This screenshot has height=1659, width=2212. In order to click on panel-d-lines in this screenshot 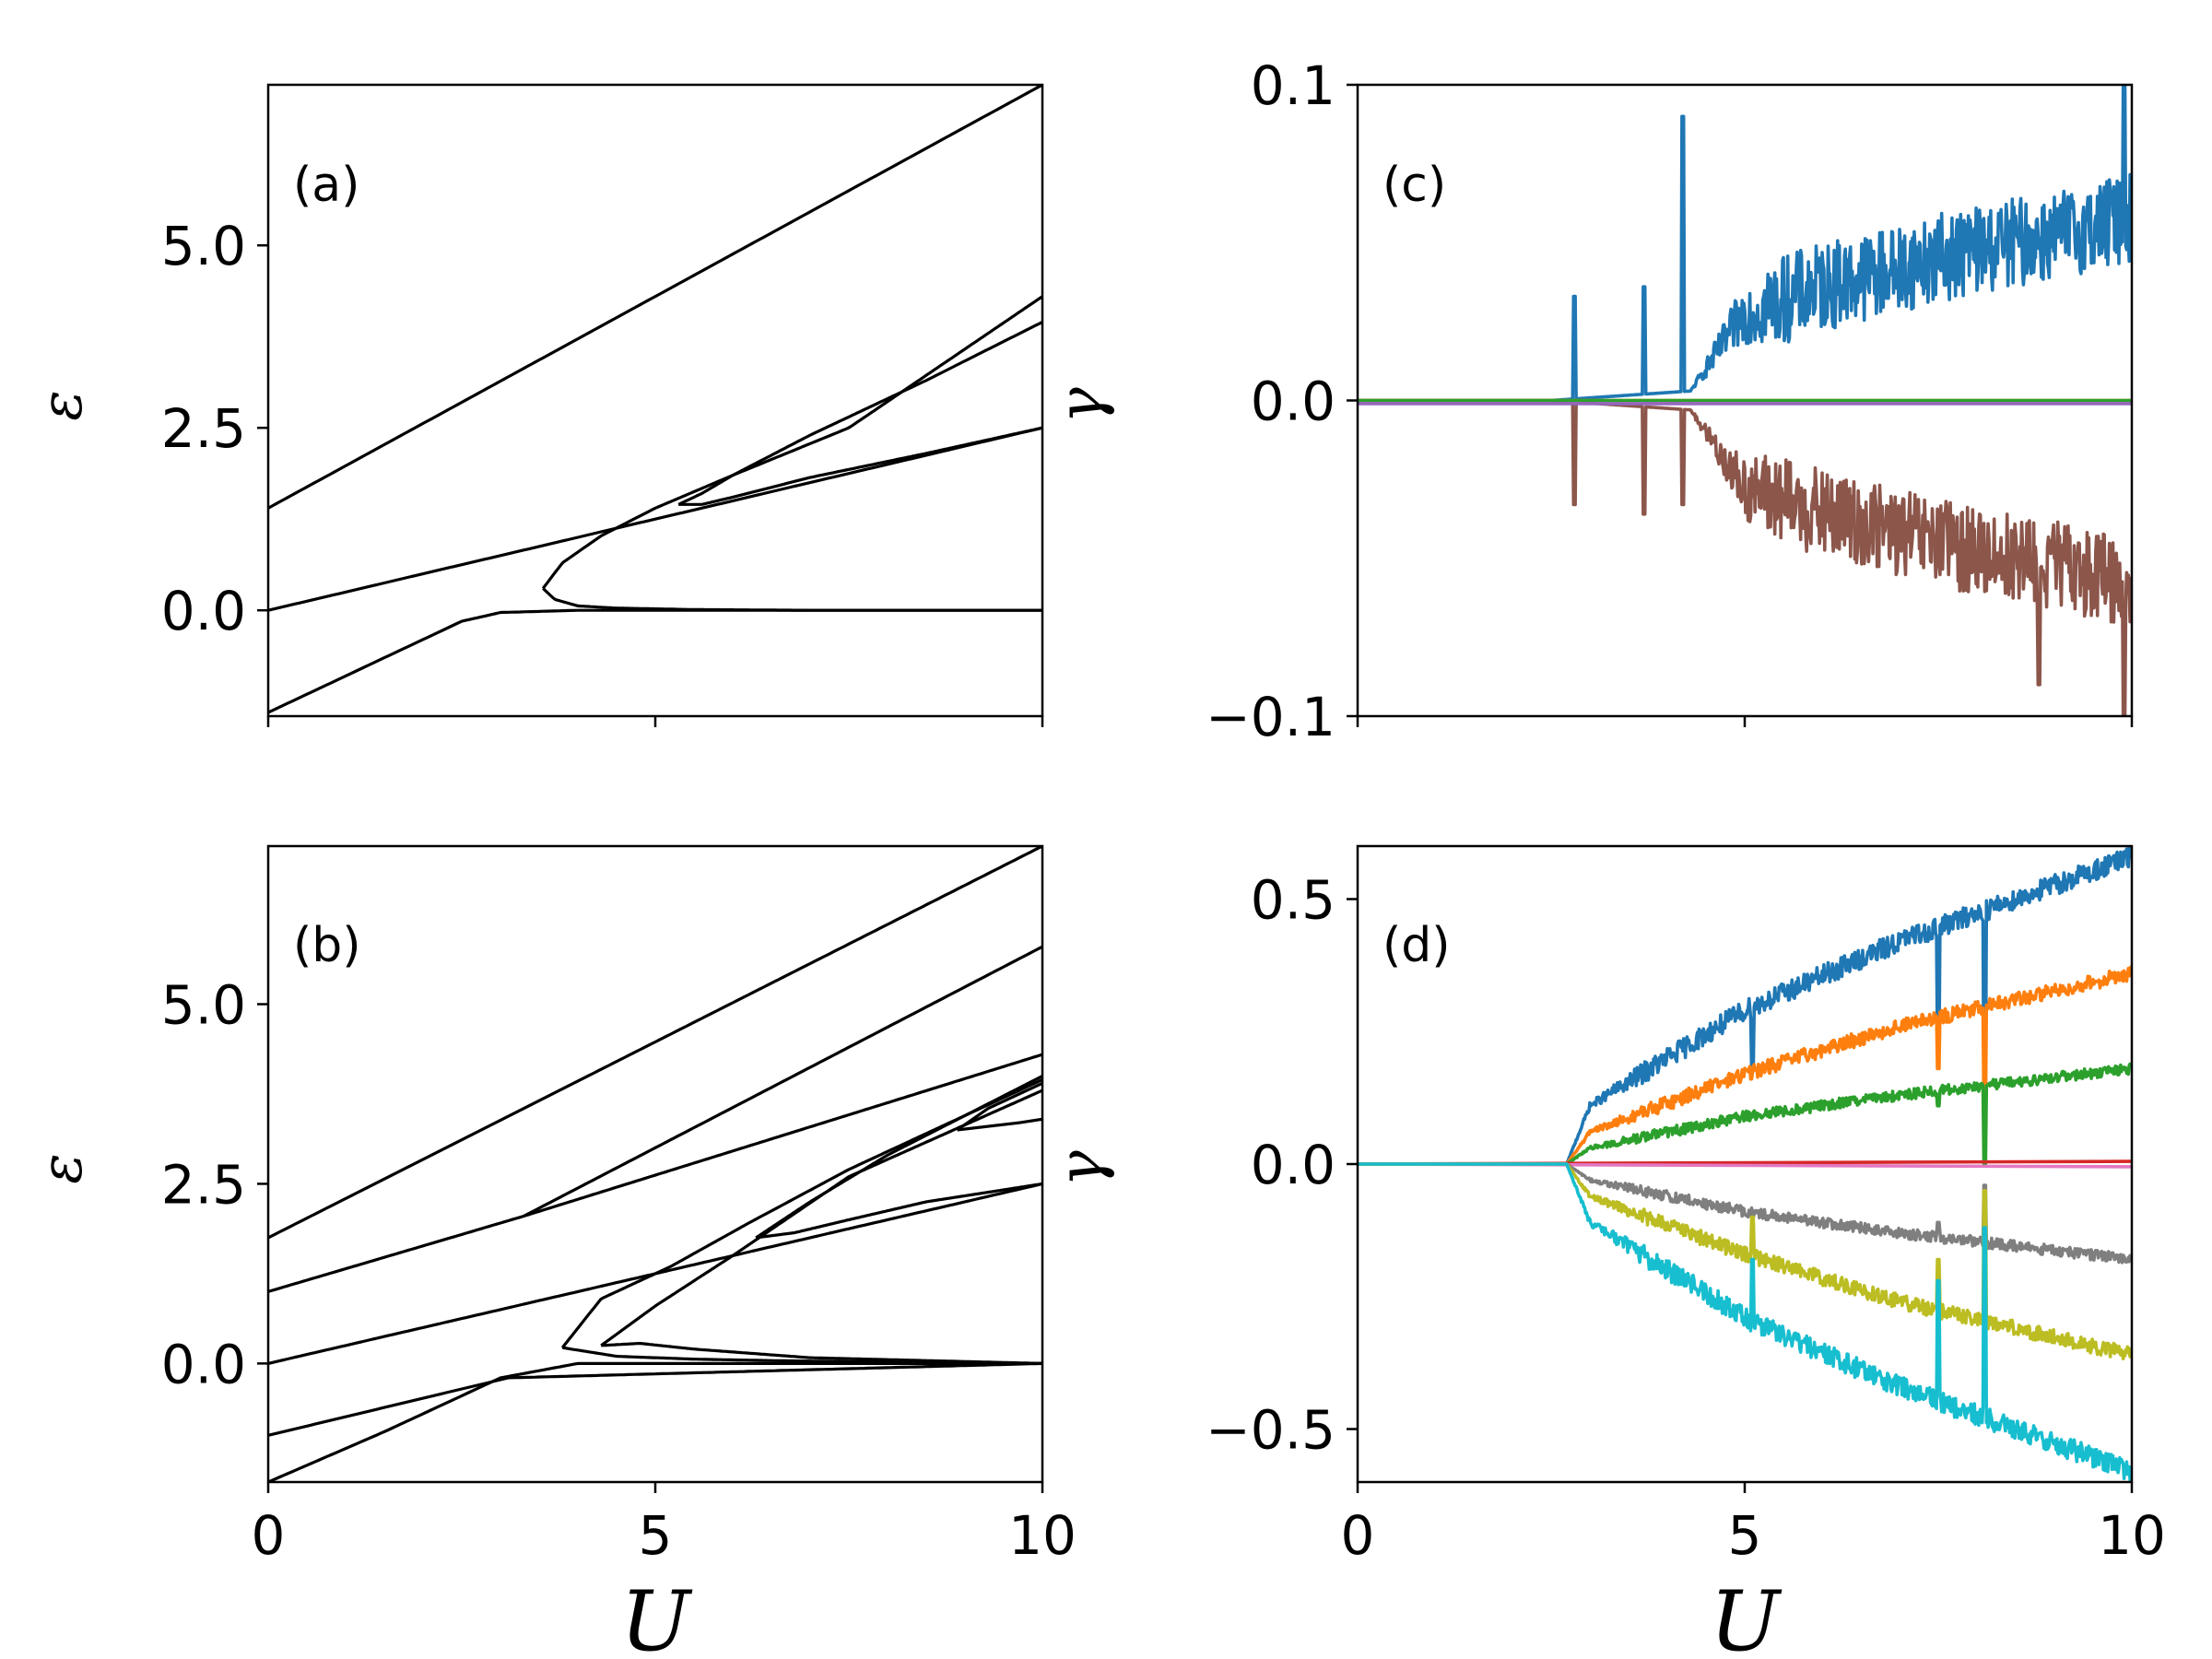, I will do `click(1745, 1164)`.